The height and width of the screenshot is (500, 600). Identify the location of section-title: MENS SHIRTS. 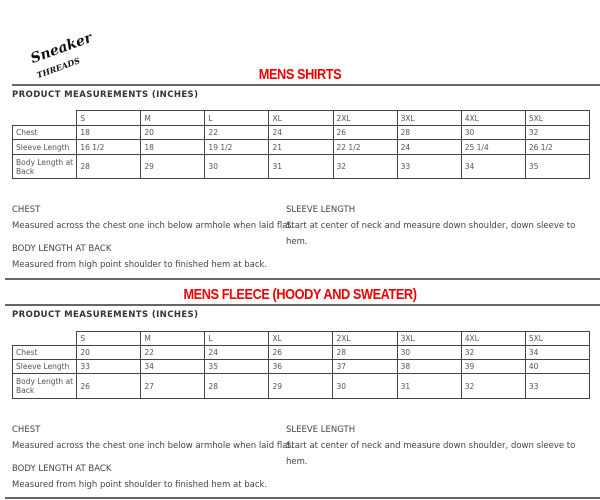
(300, 74).